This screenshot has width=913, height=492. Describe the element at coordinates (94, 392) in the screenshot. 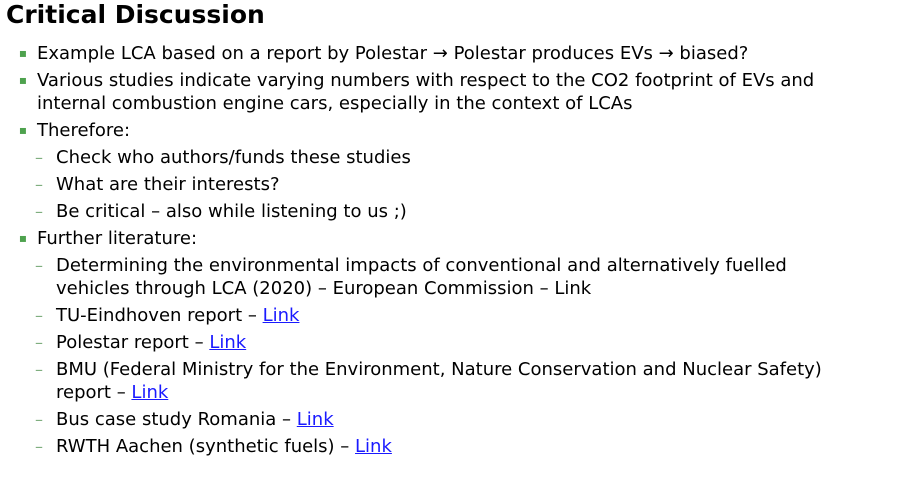

I see `literature-text: report –` at that location.